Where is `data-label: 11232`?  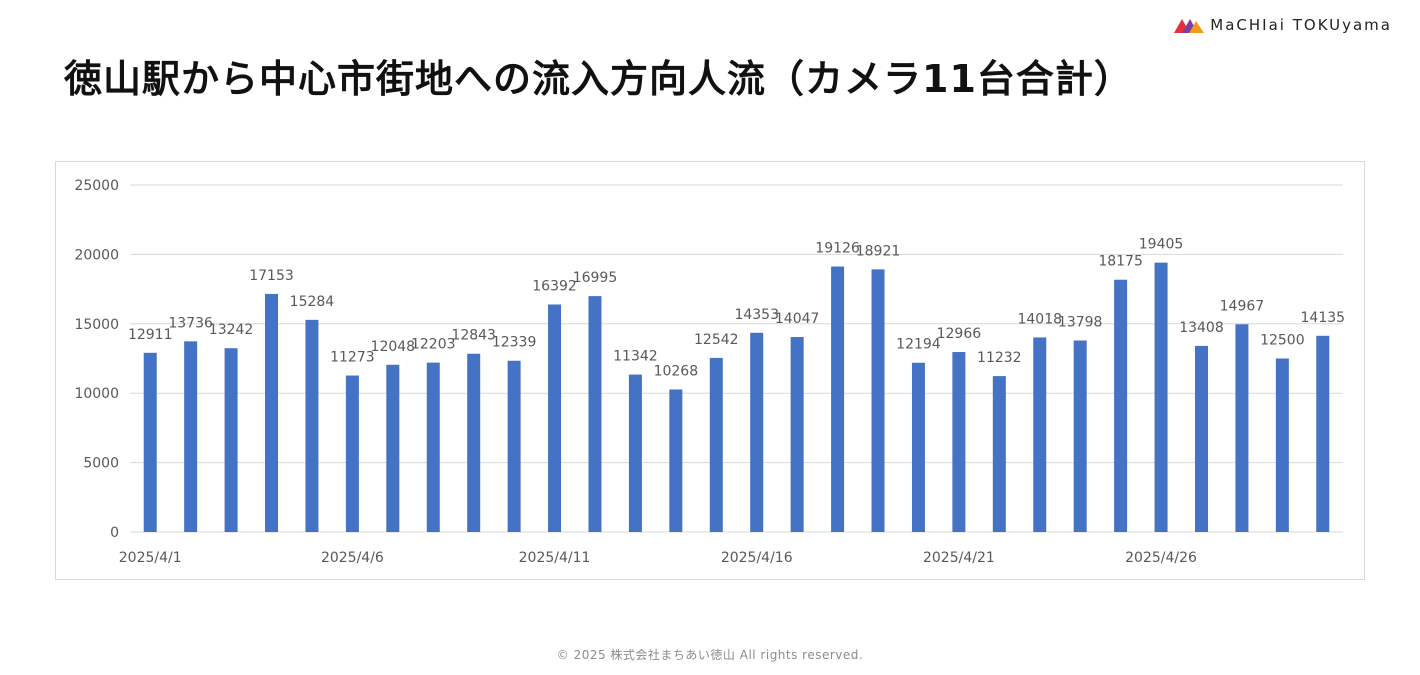 data-label: 11232 is located at coordinates (999, 358).